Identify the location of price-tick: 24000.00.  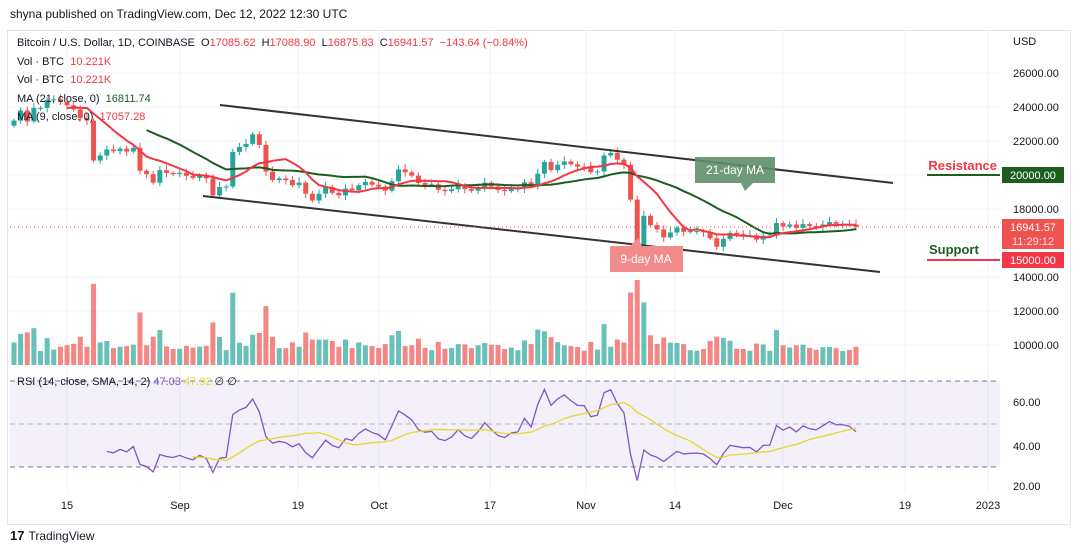
(1036, 108).